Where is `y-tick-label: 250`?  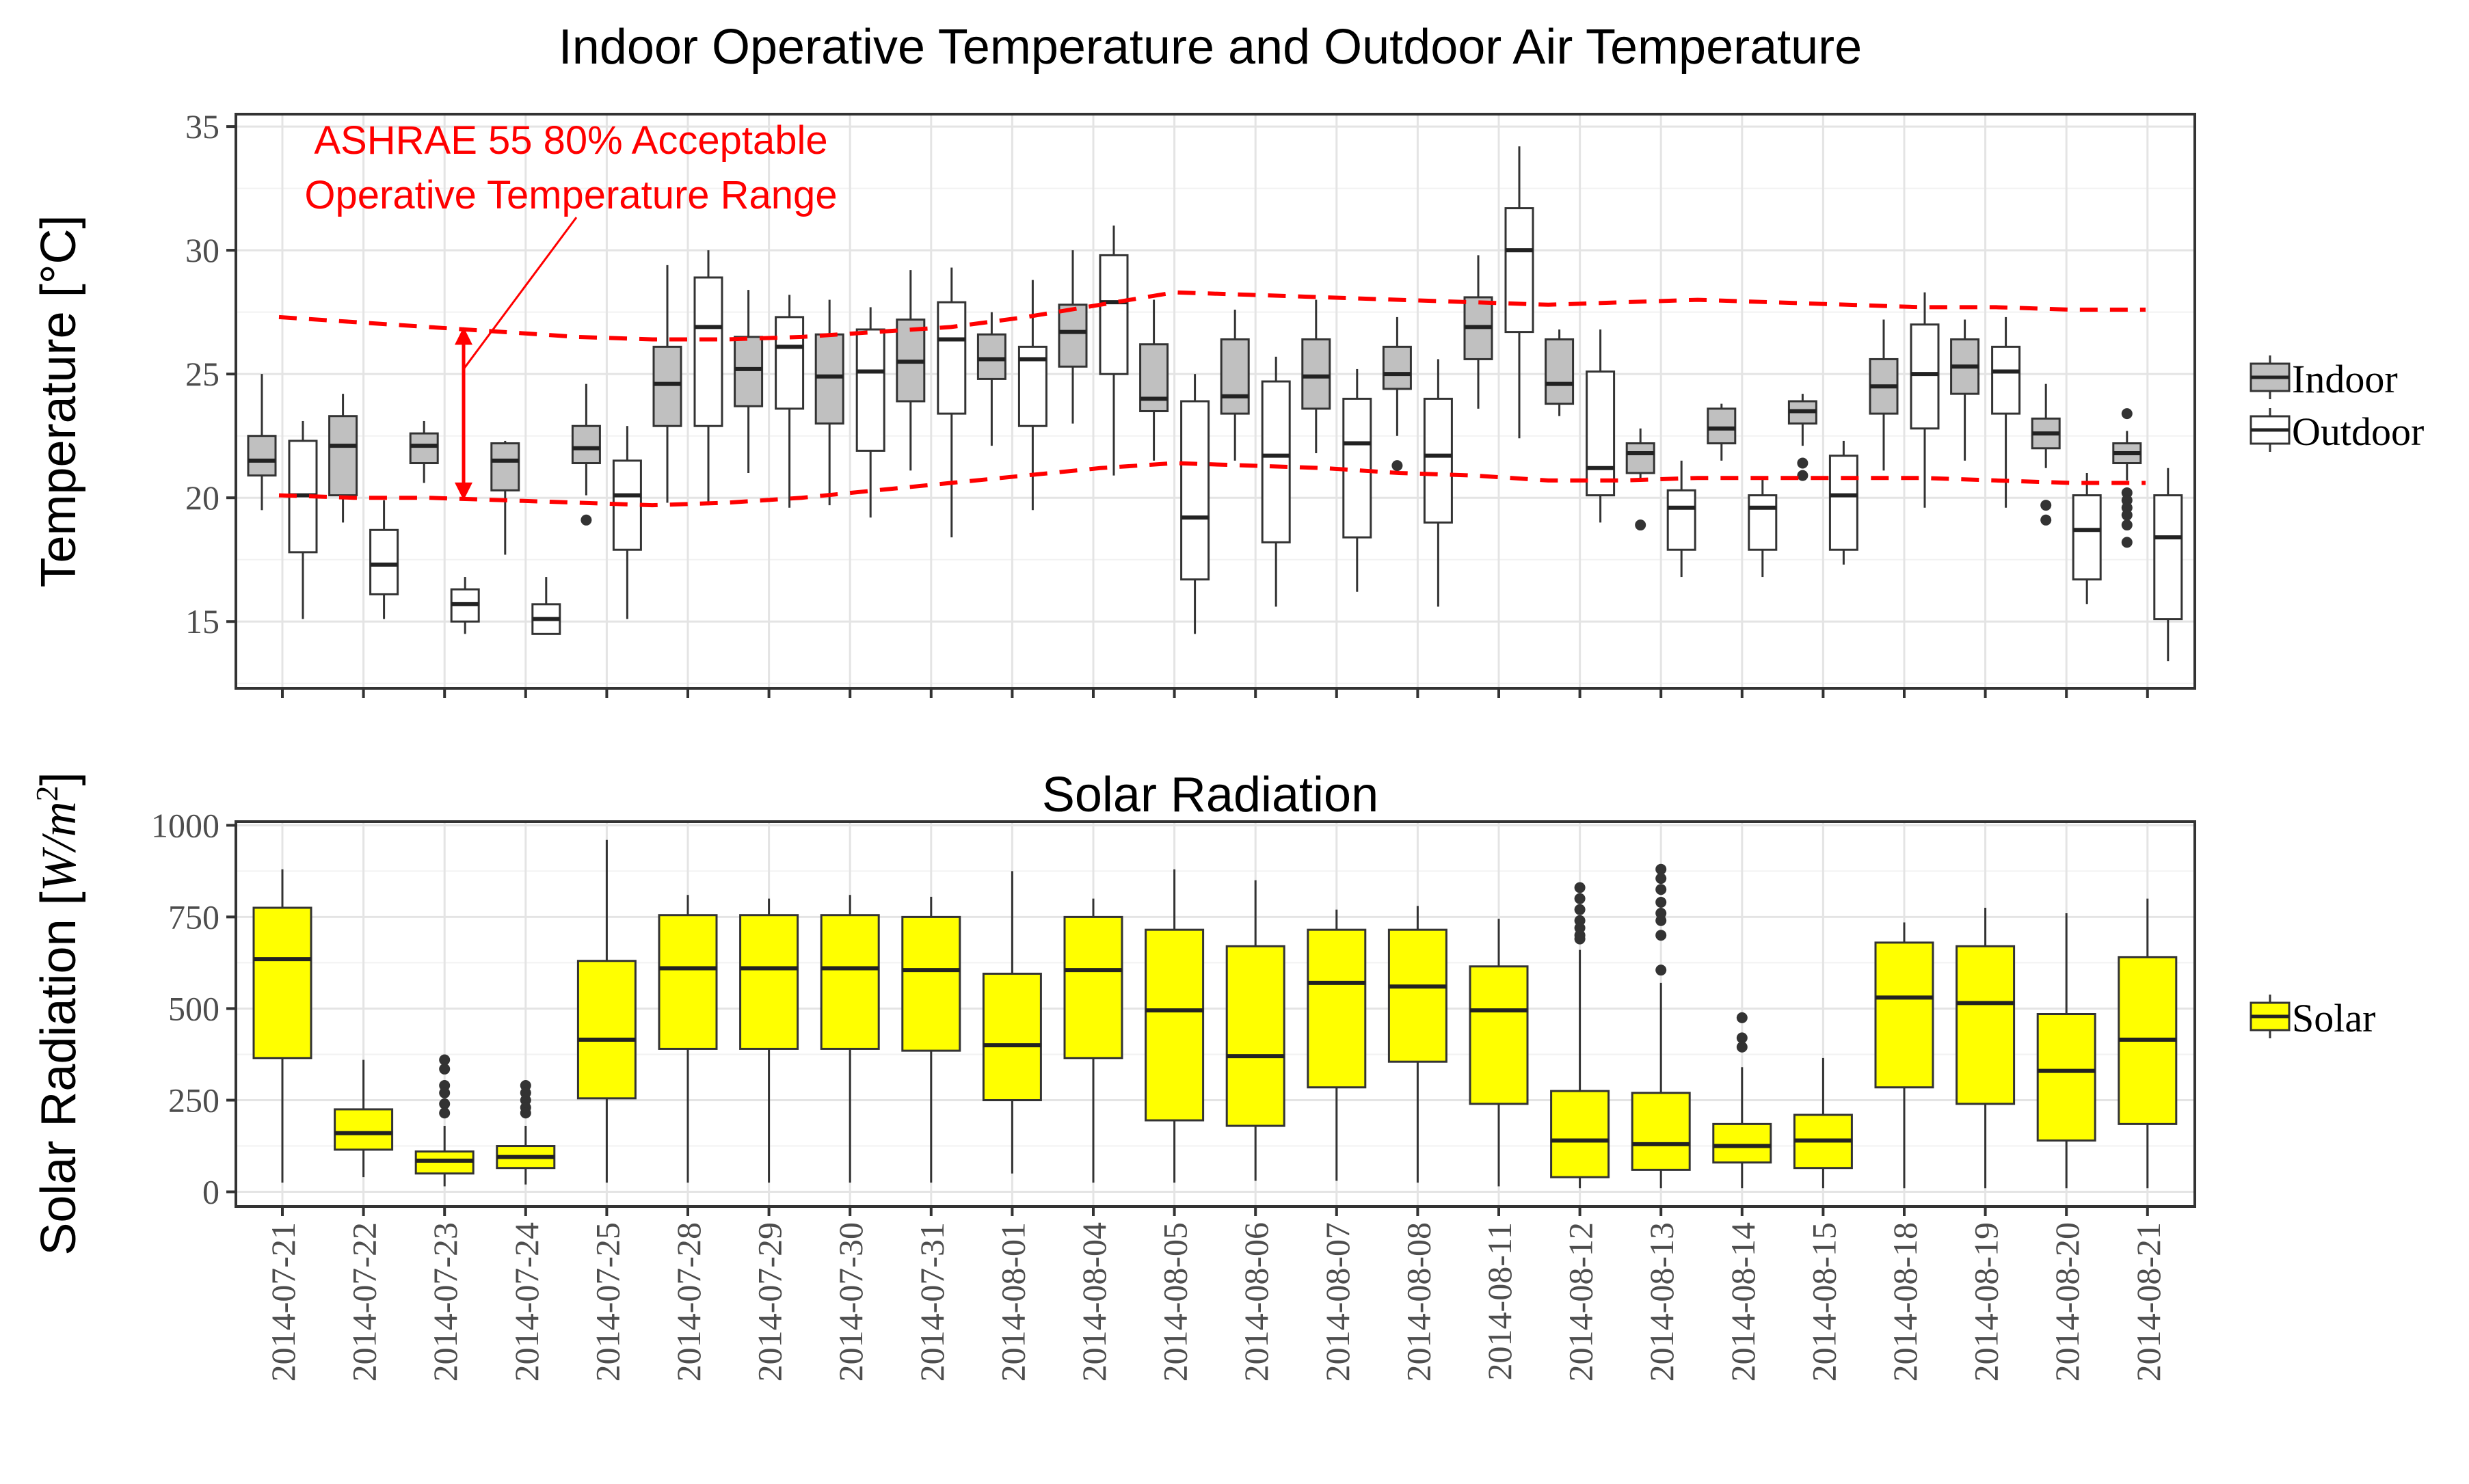 y-tick-label: 250 is located at coordinates (193, 1101).